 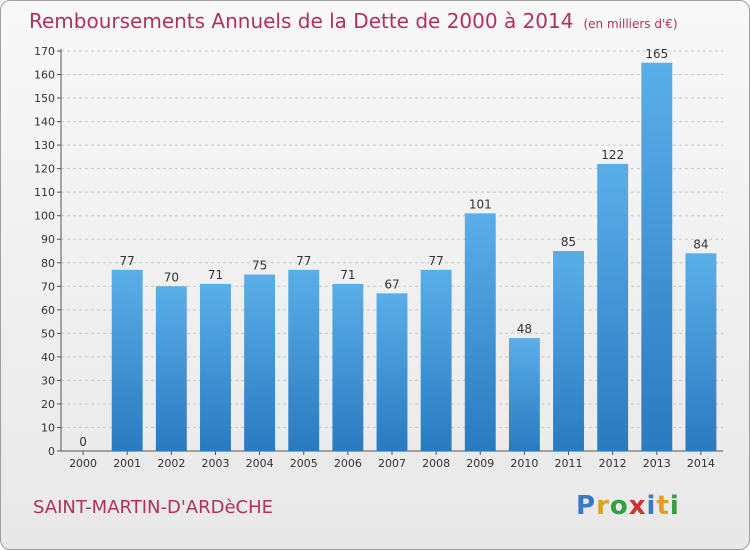 I want to click on x-tick-label: 2008, so click(x=436, y=463).